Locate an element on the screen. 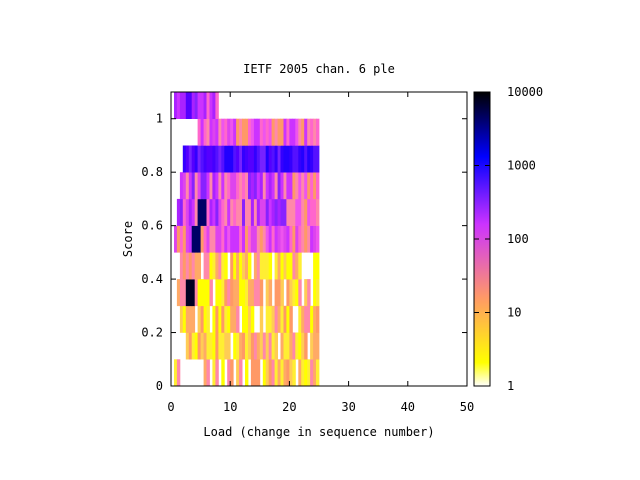 The width and height of the screenshot is (640, 480). y-tick-label: 0.2 is located at coordinates (152, 333).